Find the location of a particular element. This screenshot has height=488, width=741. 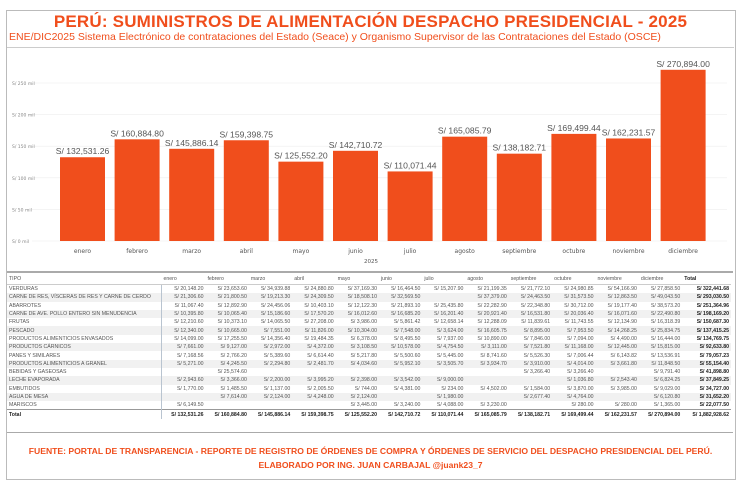

cell-value: S/ 322,441.68 is located at coordinates (712, 289).